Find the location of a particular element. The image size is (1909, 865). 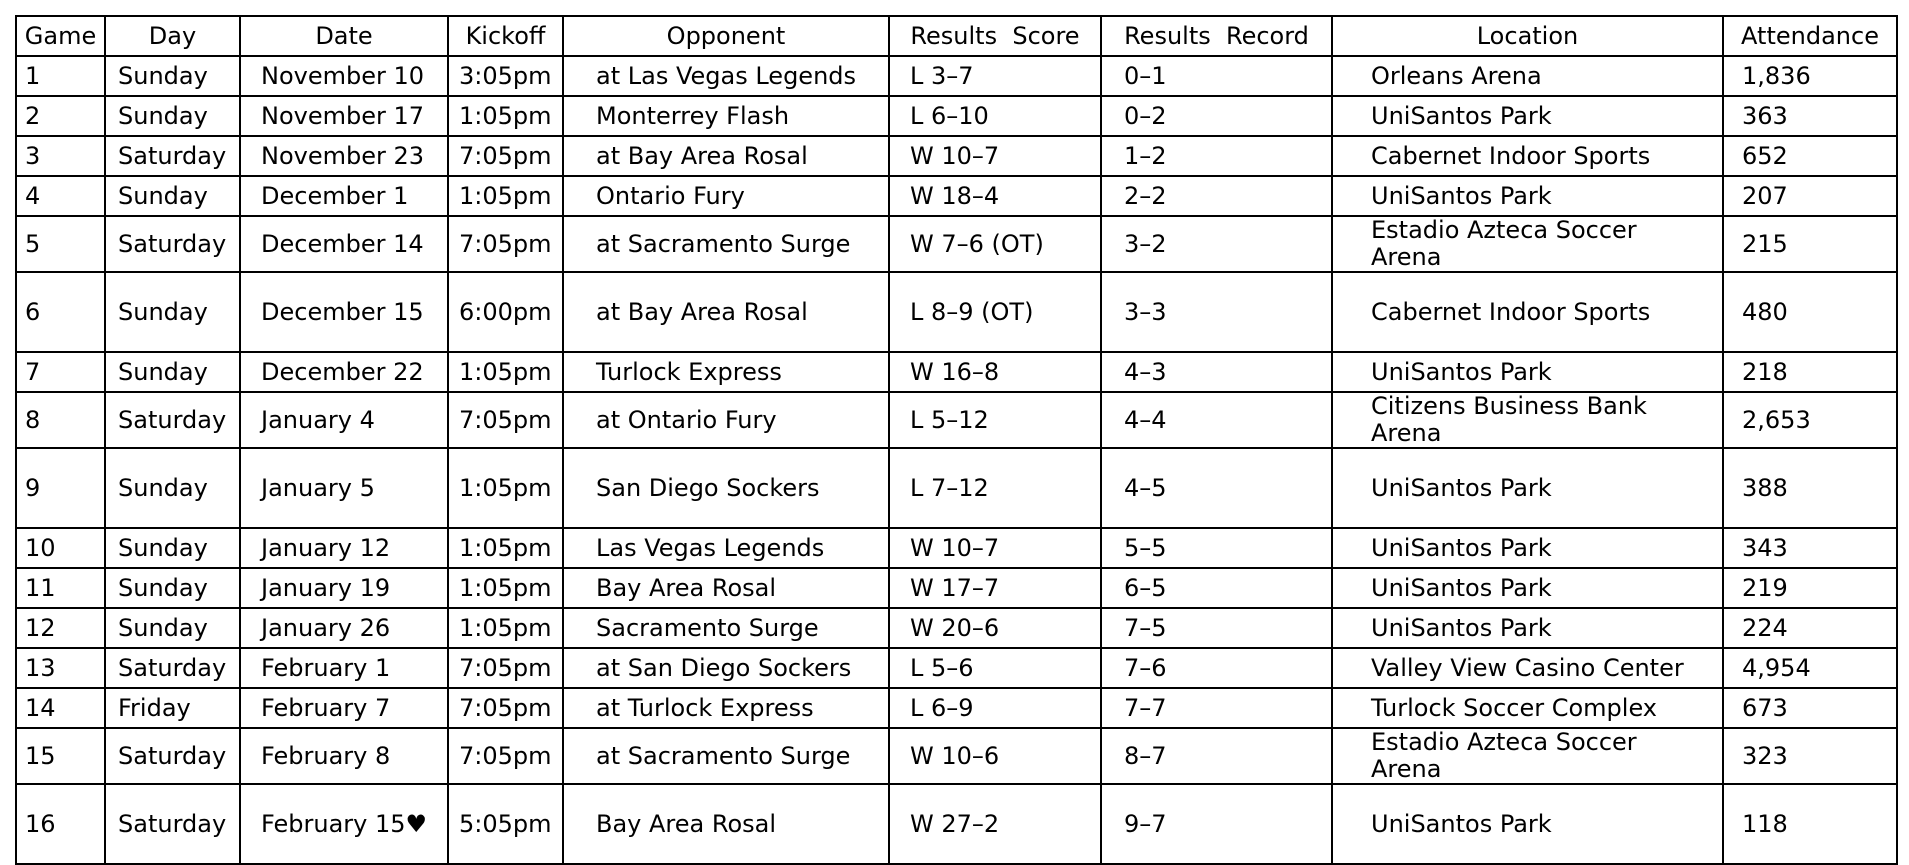

cell-location: Valley View Casino Center is located at coordinates (1527, 668).